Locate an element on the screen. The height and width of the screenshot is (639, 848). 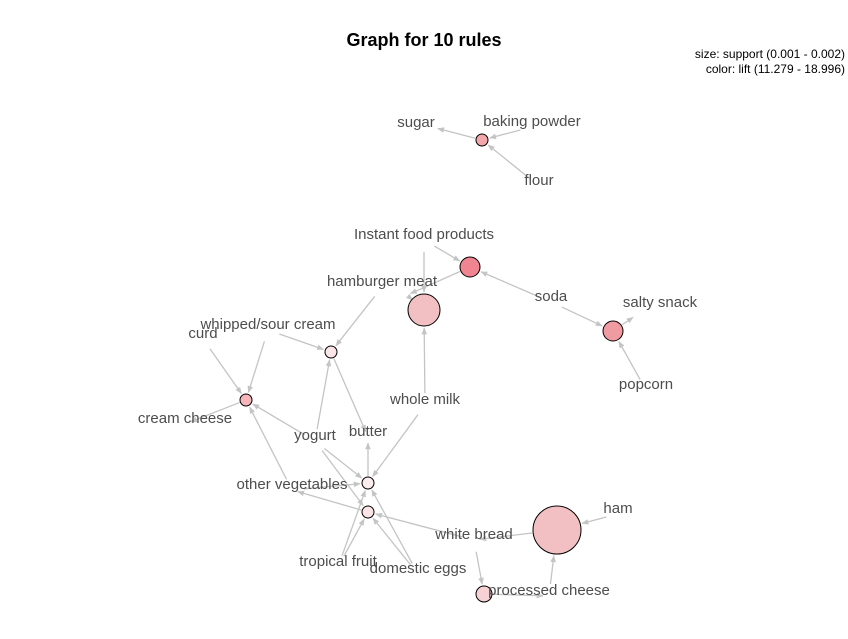
item-label-ham: ham is located at coordinates (617, 508).